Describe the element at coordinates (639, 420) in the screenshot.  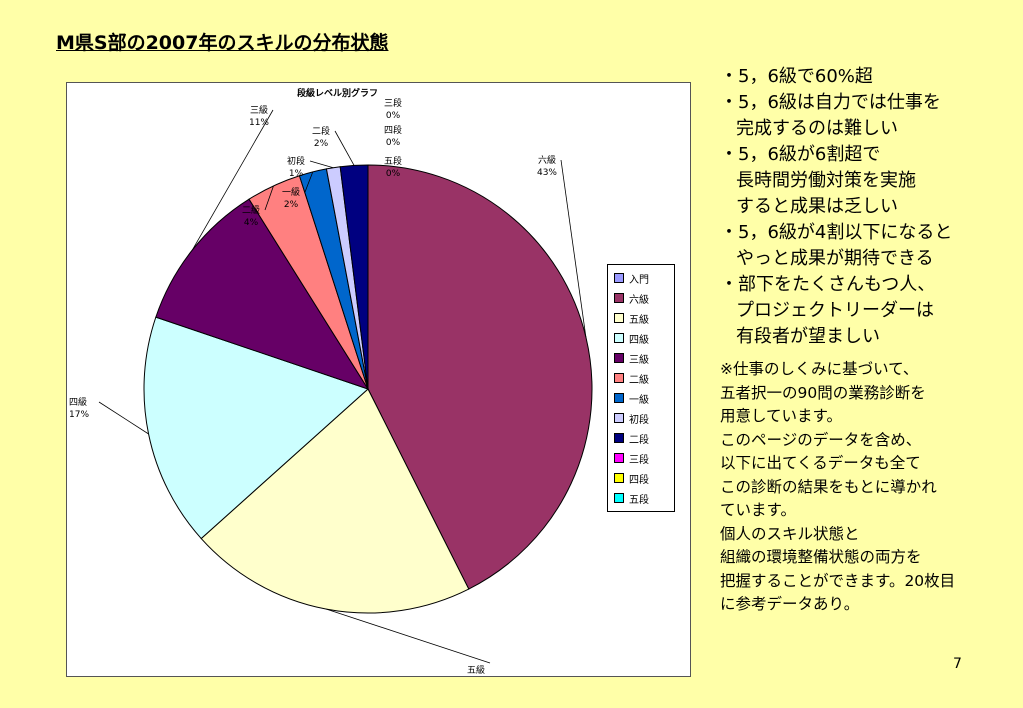
I see `legend-label-7: 初段` at that location.